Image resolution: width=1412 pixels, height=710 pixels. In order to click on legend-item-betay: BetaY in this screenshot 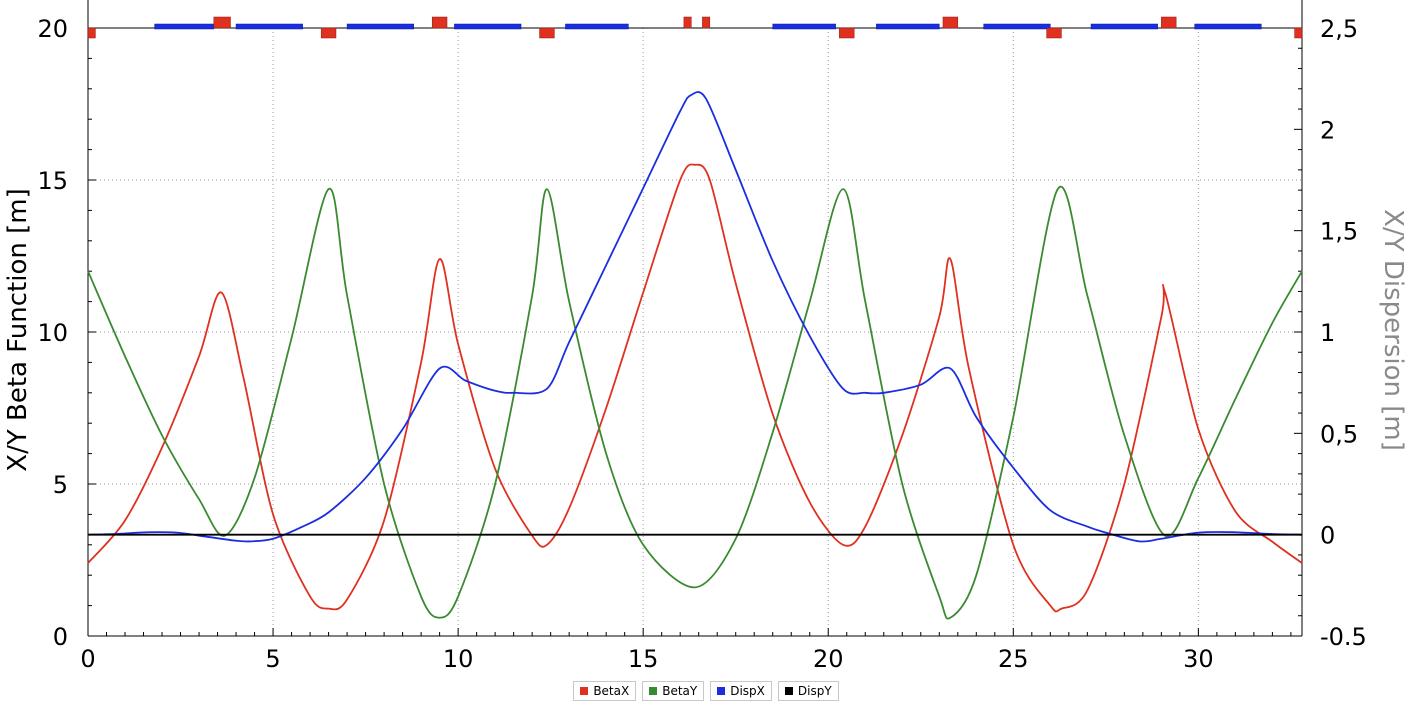, I will do `click(673, 691)`.